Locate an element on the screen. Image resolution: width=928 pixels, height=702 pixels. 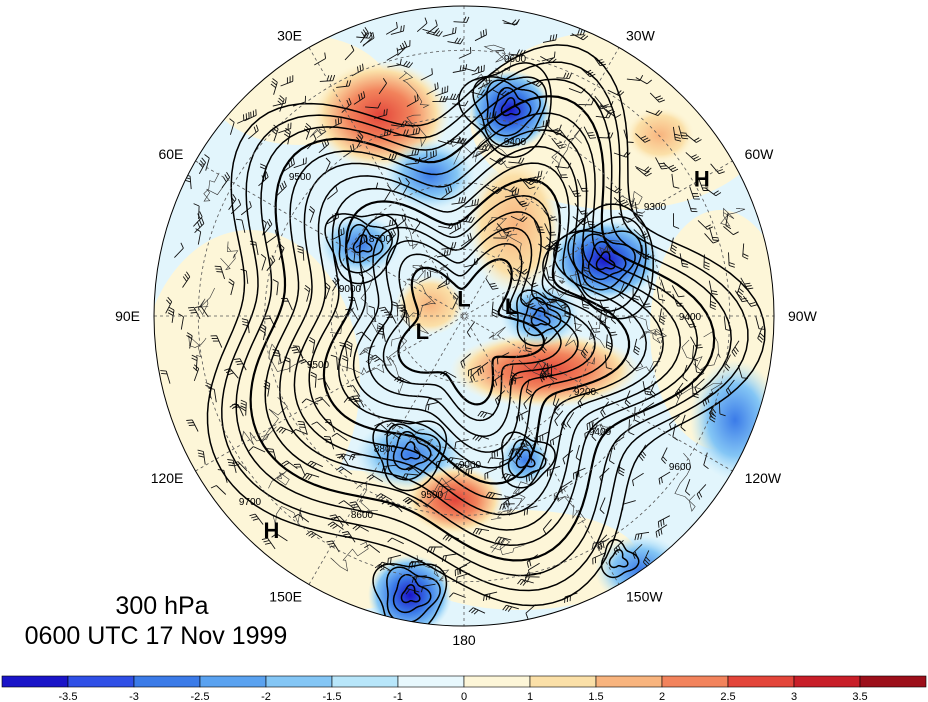
longitude-label: 60E is located at coordinates (170, 154).